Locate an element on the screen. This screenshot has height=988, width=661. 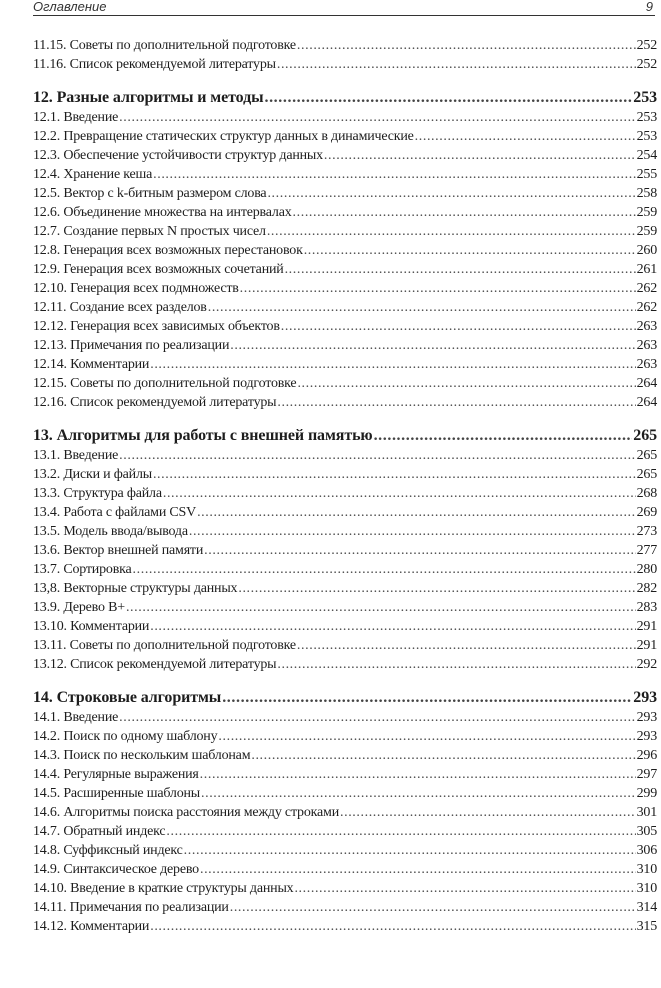
toc-entry: 12.10. Генерация всех подмножеств 262 is located at coordinates (345, 288).